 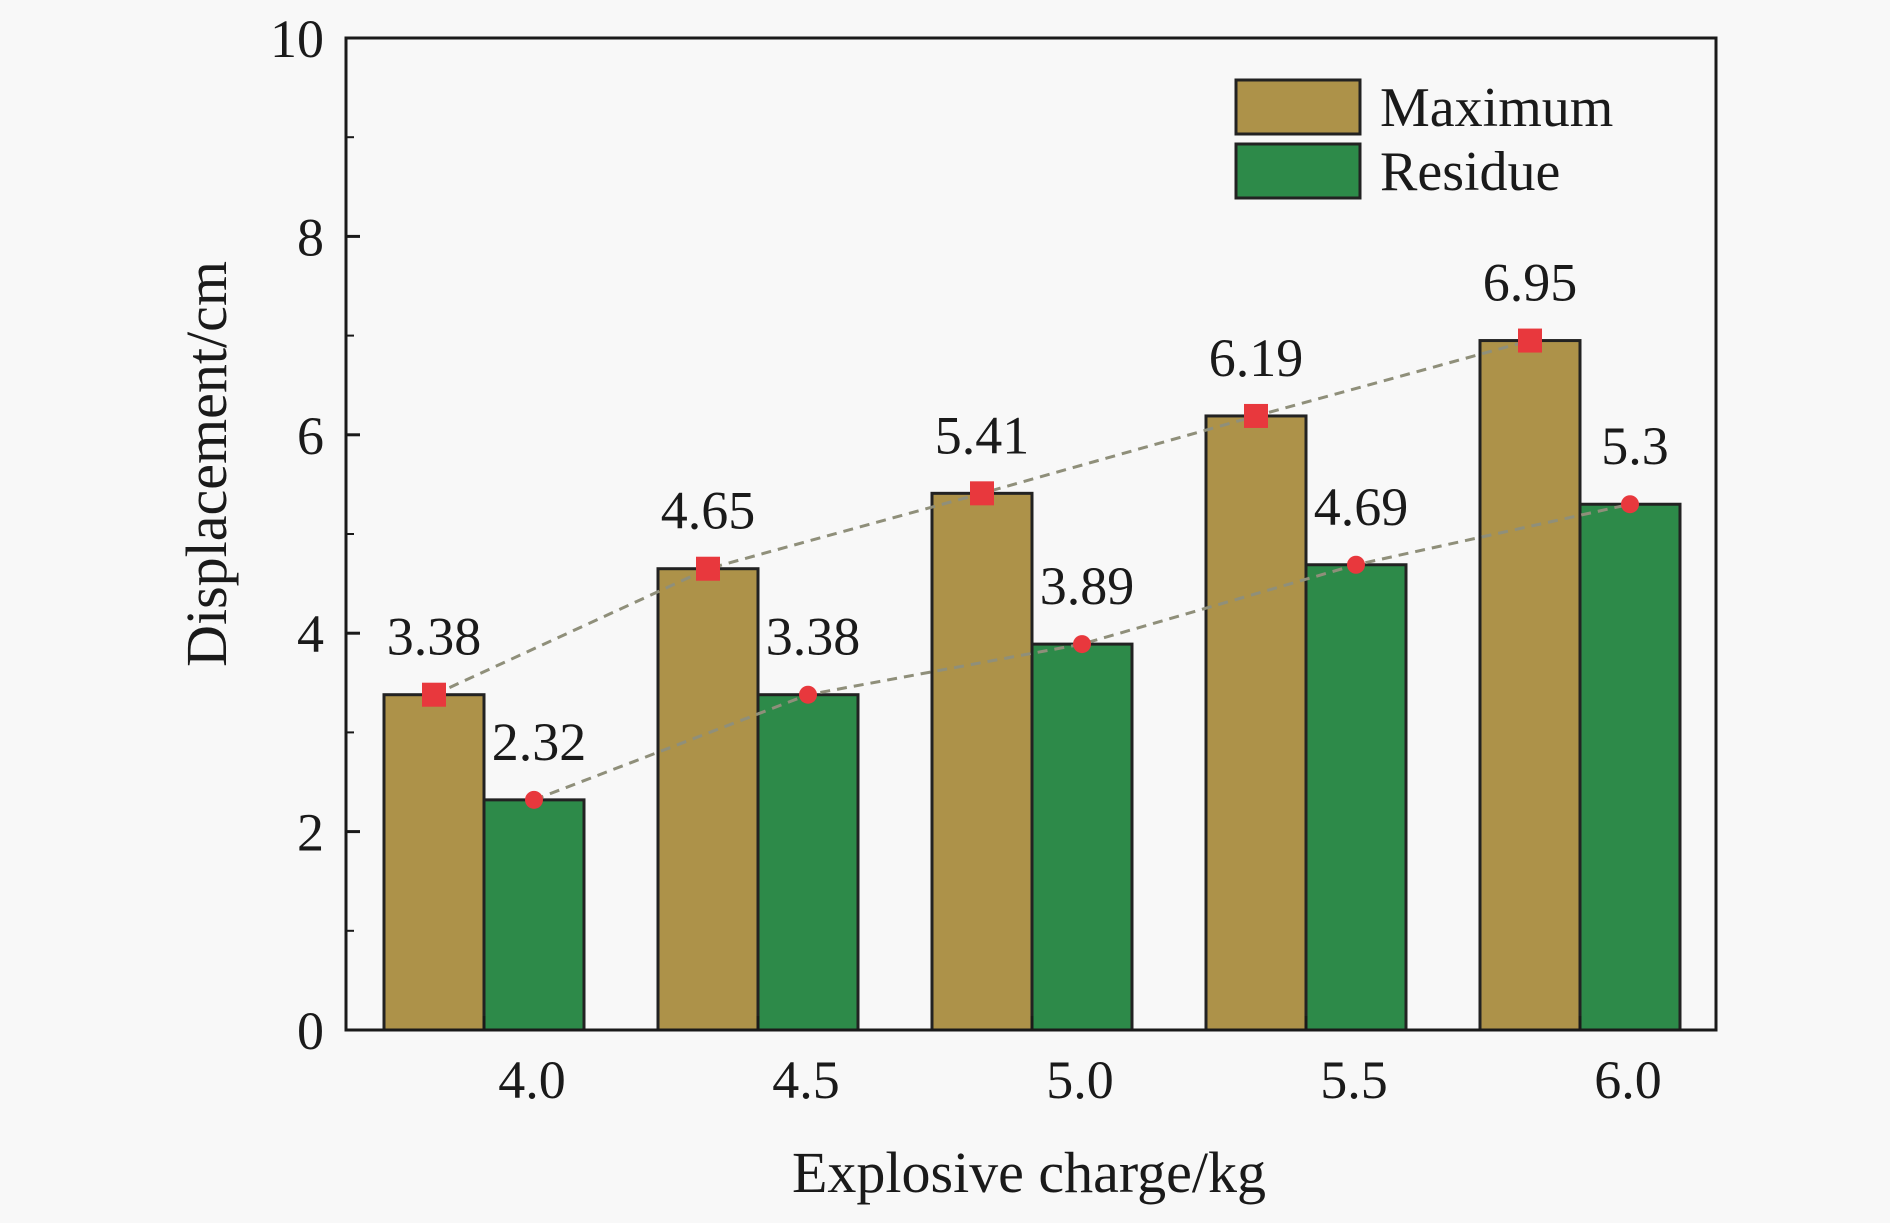 I want to click on data-label-residue-6.0: 5.3, so click(x=1635, y=446).